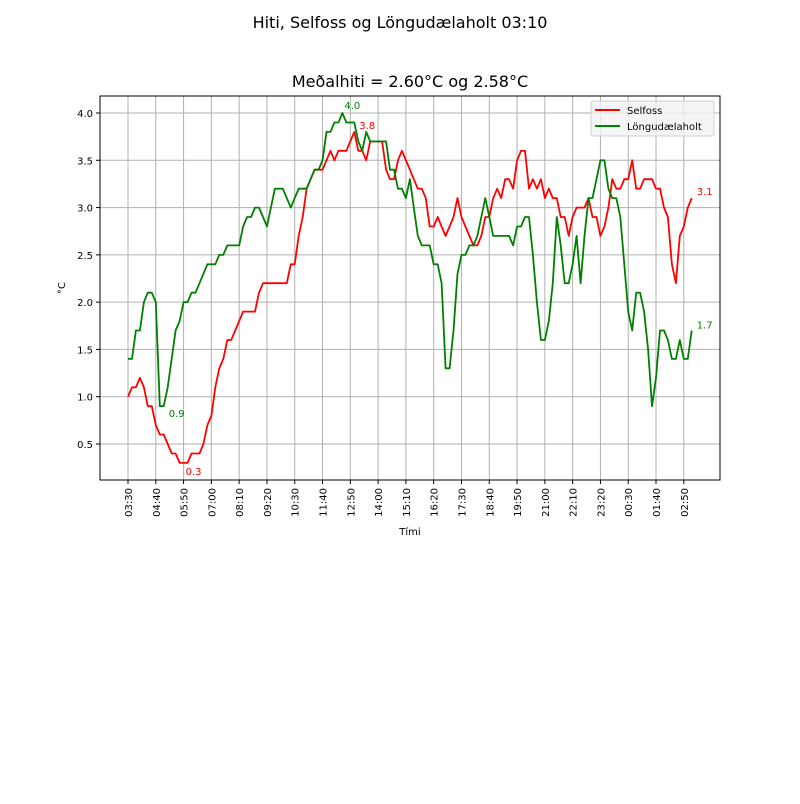 Image resolution: width=800 pixels, height=804 pixels. Describe the element at coordinates (367, 126) in the screenshot. I see `annotation-label: 3.8` at that location.